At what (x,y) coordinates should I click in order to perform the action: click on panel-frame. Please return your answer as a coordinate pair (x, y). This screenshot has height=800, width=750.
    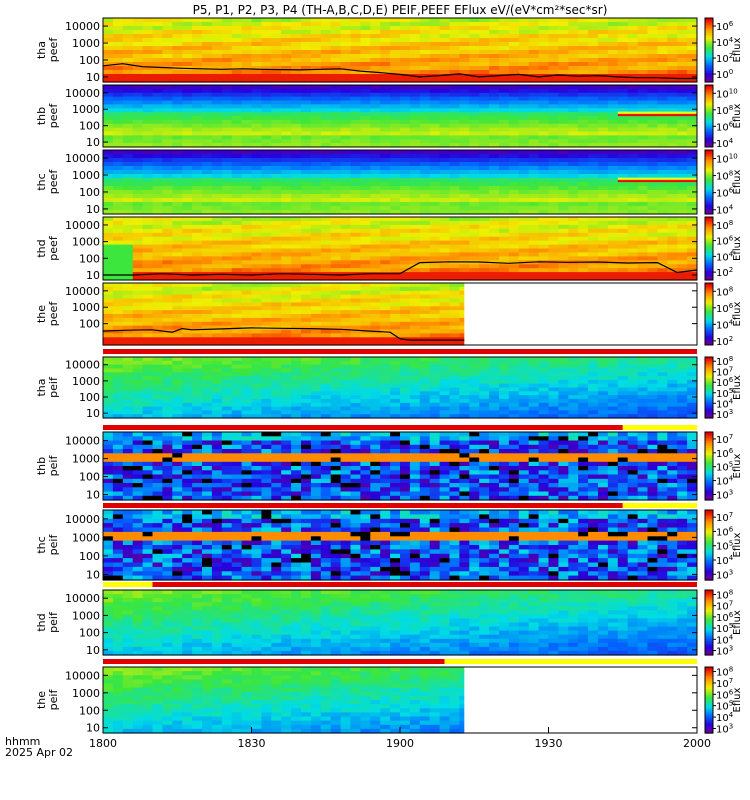
    Looking at the image, I should click on (400, 50).